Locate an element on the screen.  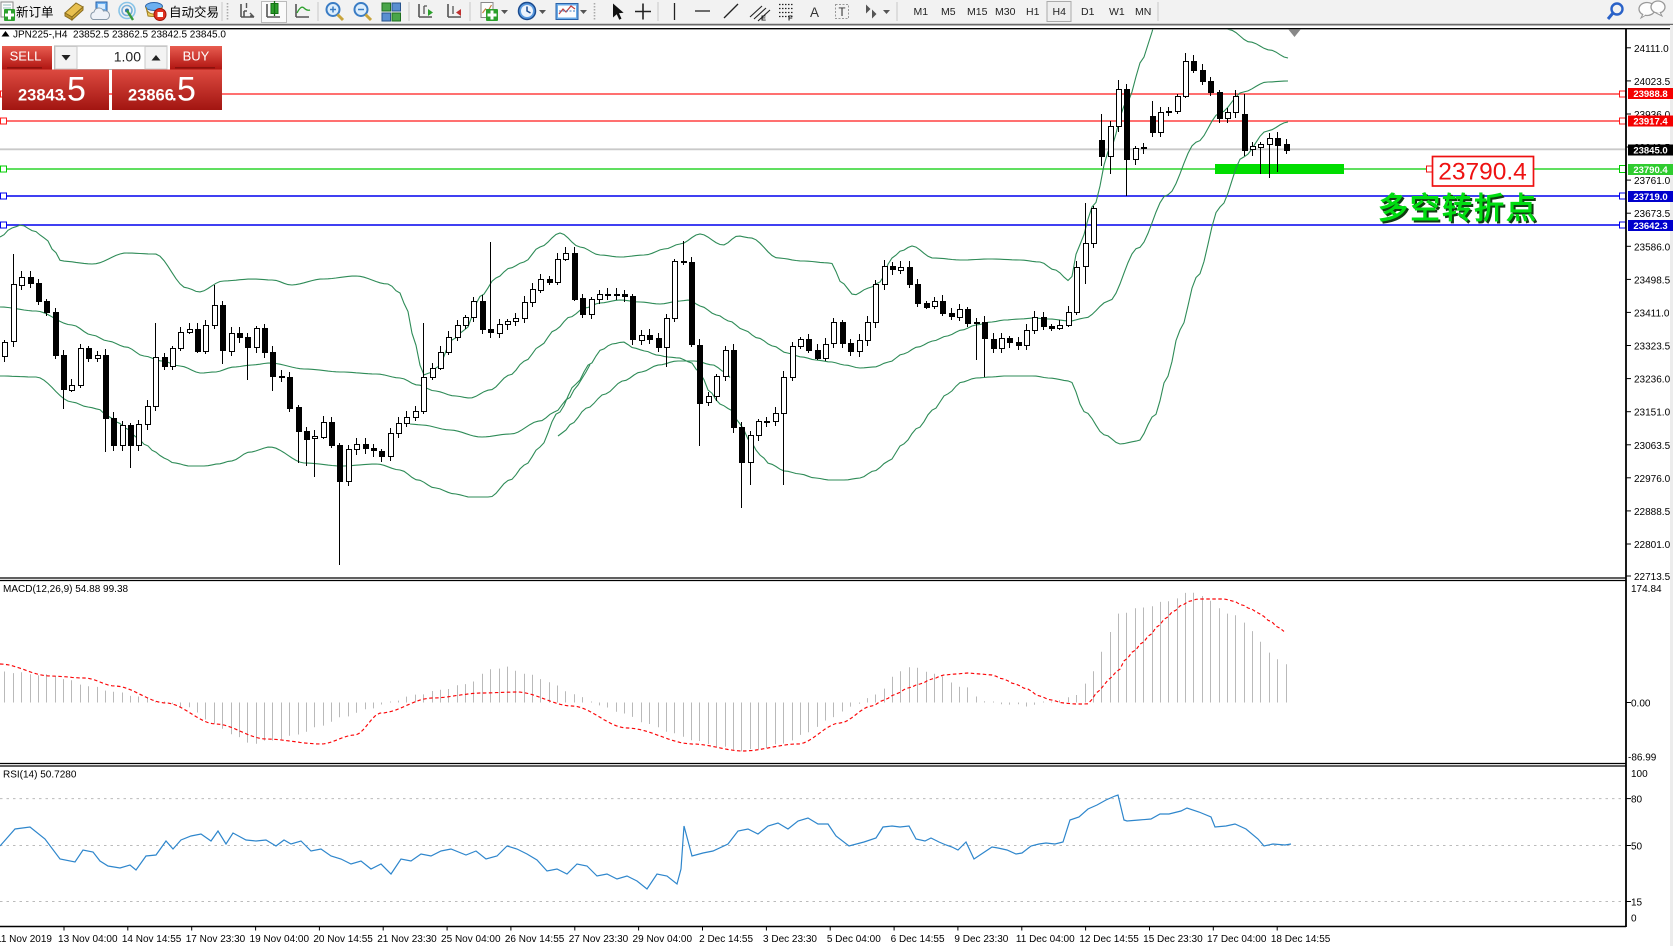
svg-text: 22713.5 is located at coordinates (1652, 577).